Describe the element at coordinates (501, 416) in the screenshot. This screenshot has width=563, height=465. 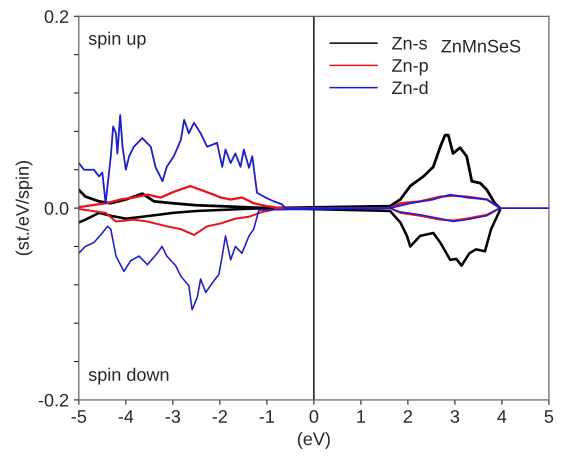
I see `x-tick-label: 4` at that location.